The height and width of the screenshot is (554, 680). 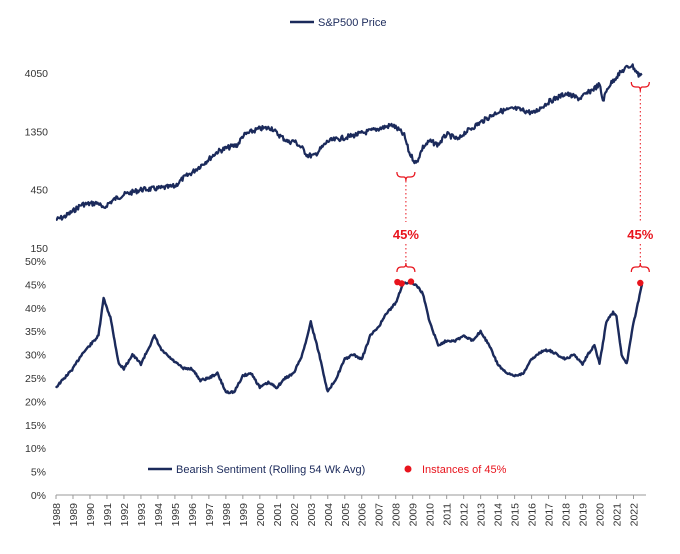 I want to click on x-tick-label: 2014, so click(x=499, y=515).